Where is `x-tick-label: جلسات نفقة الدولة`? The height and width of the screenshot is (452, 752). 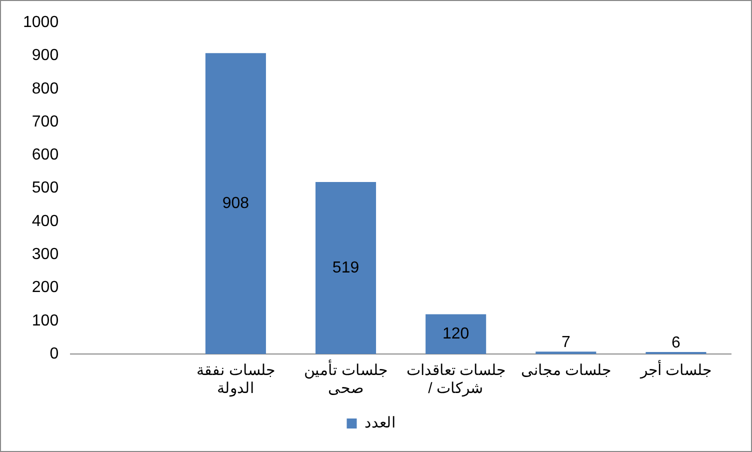
x-tick-label: جلسات نفقة الدولة is located at coordinates (235, 380).